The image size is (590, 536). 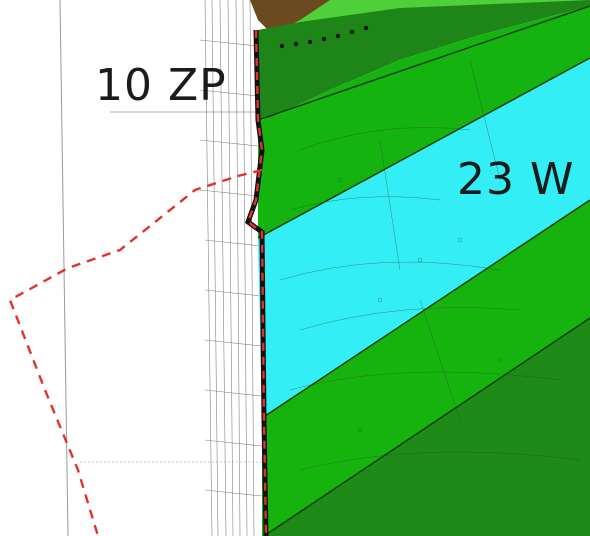 What do you see at coordinates (257, 282) in the screenshot?
I see `red-dashed-boundary-right` at bounding box center [257, 282].